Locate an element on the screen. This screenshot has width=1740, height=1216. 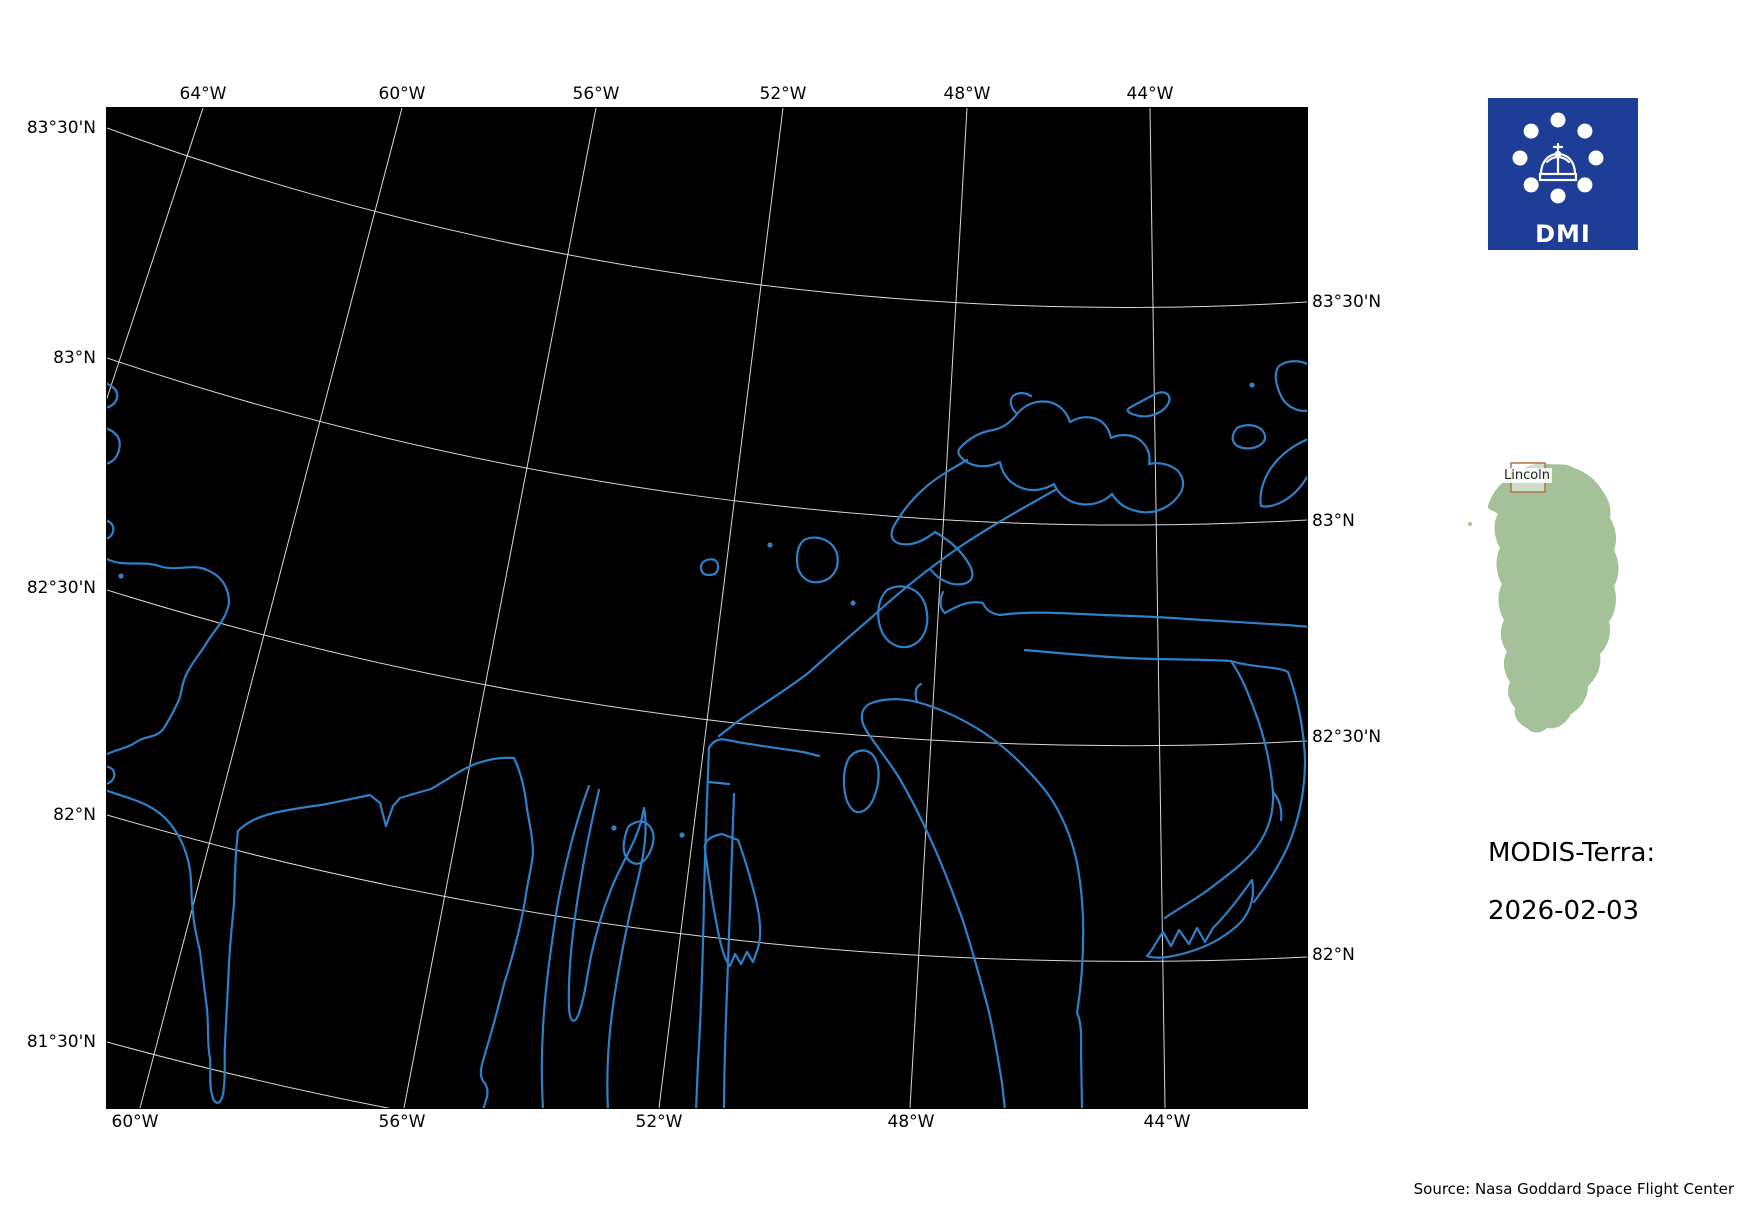
lon-tick-bottom: 52°W is located at coordinates (659, 1122).